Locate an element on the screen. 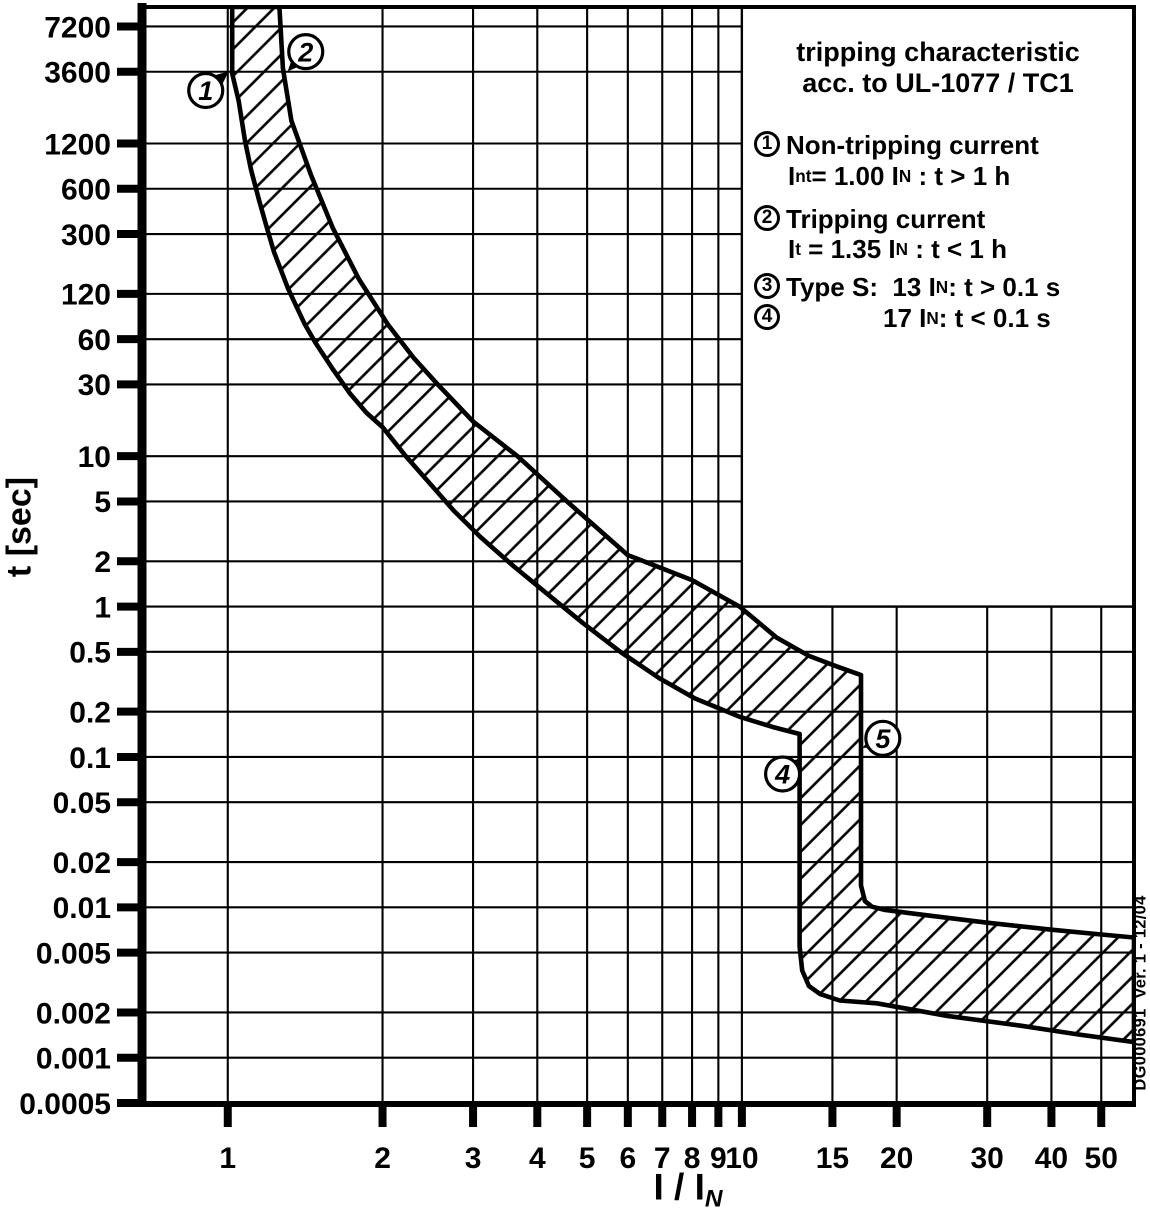  marker-4-number: 4 is located at coordinates (782, 775).